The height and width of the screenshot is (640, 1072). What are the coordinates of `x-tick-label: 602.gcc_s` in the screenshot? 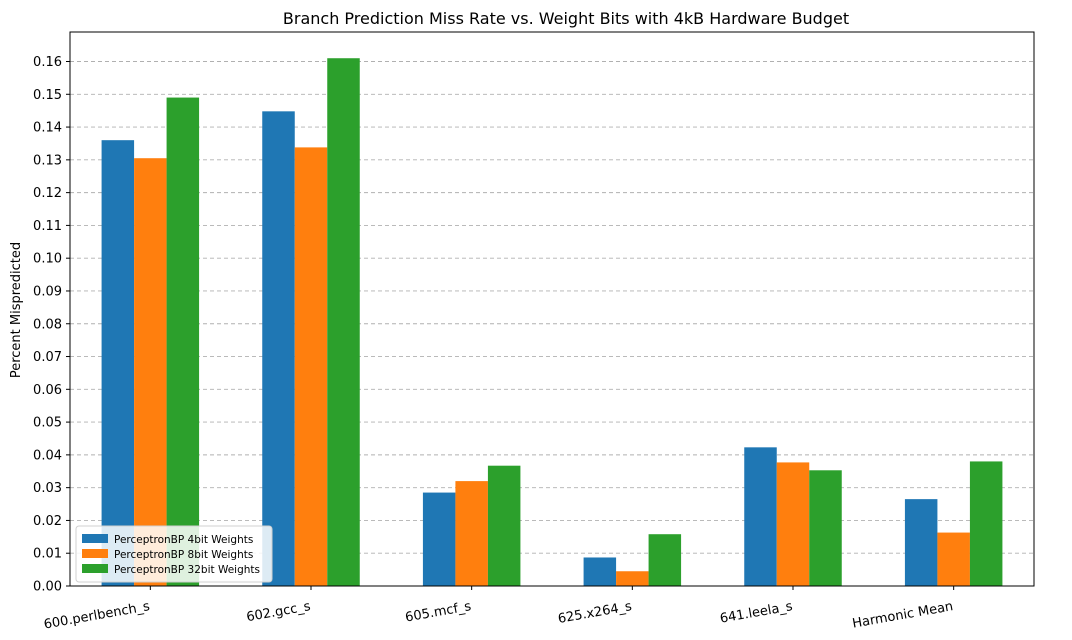 It's located at (278, 612).